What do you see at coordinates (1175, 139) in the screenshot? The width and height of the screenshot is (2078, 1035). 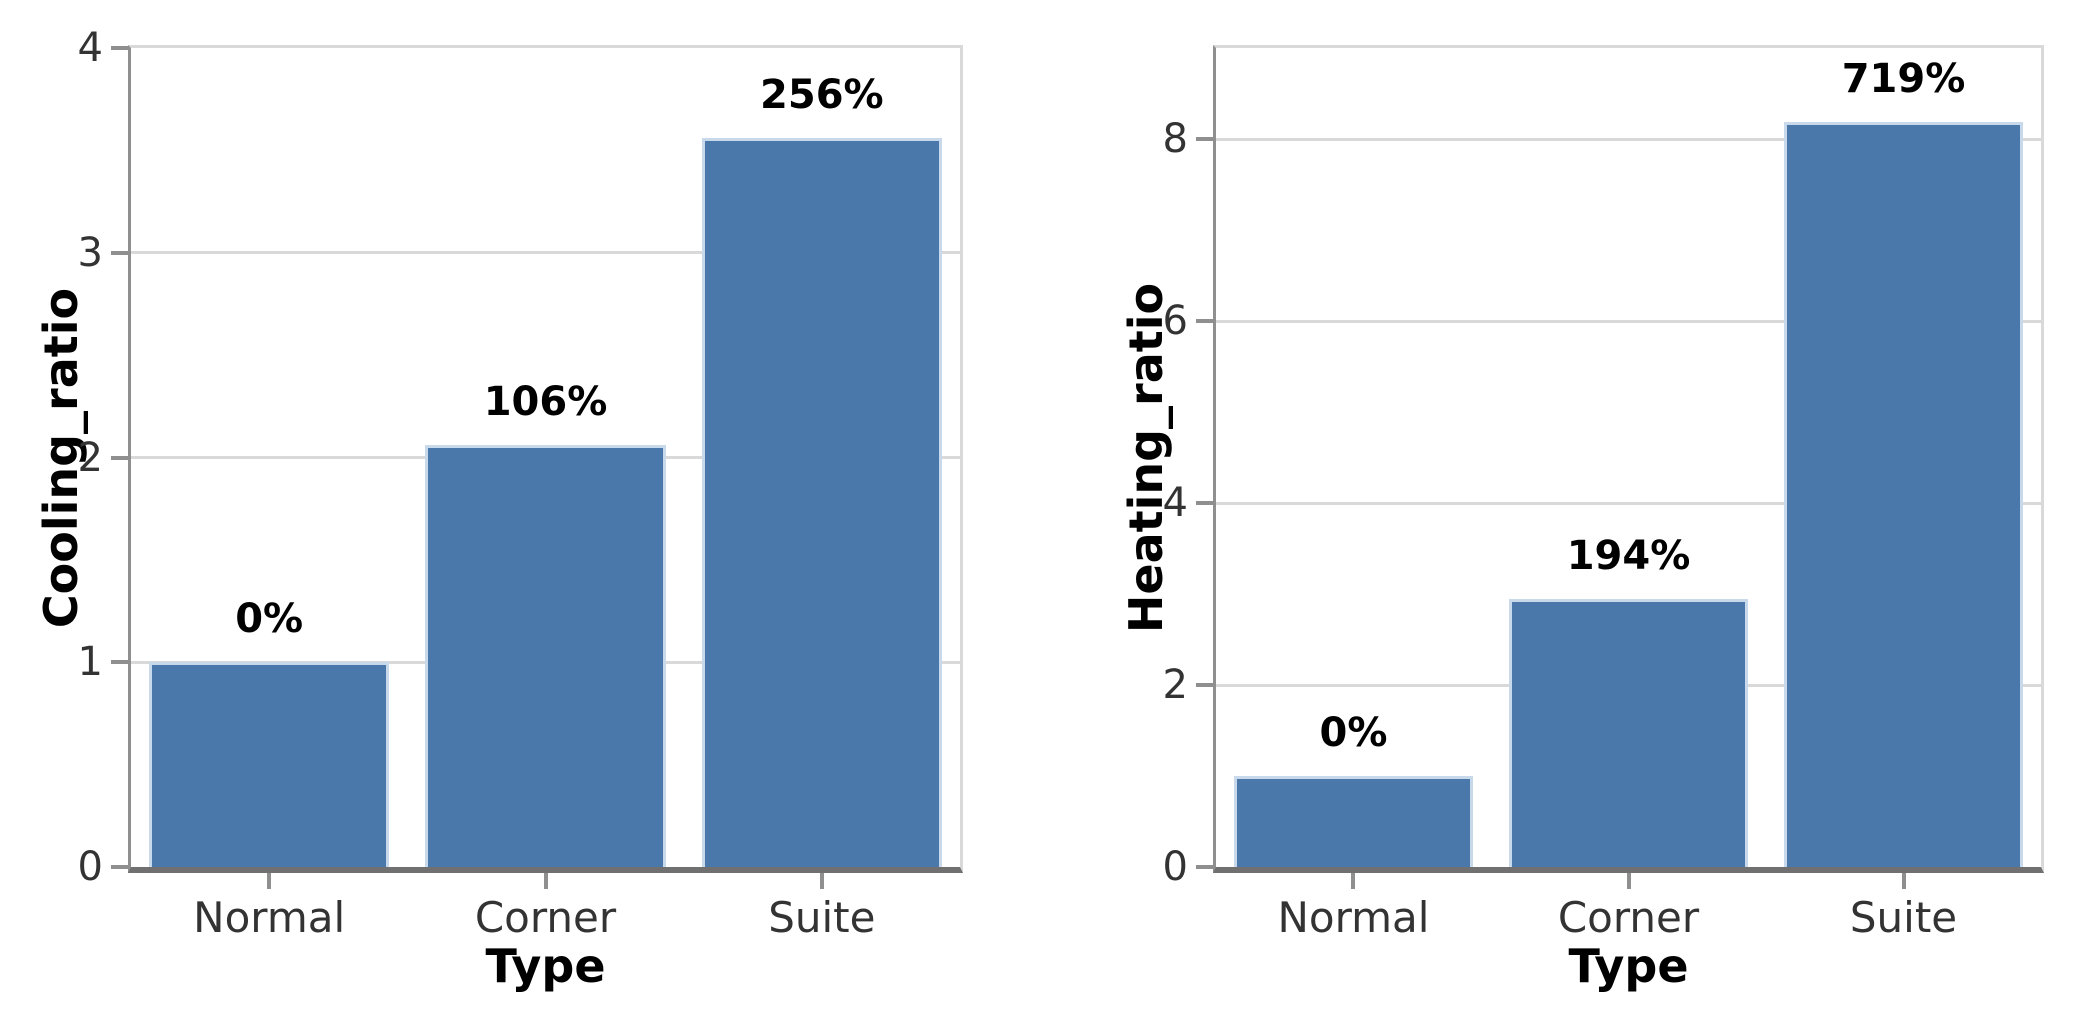 I see `y-tick-label: 8` at bounding box center [1175, 139].